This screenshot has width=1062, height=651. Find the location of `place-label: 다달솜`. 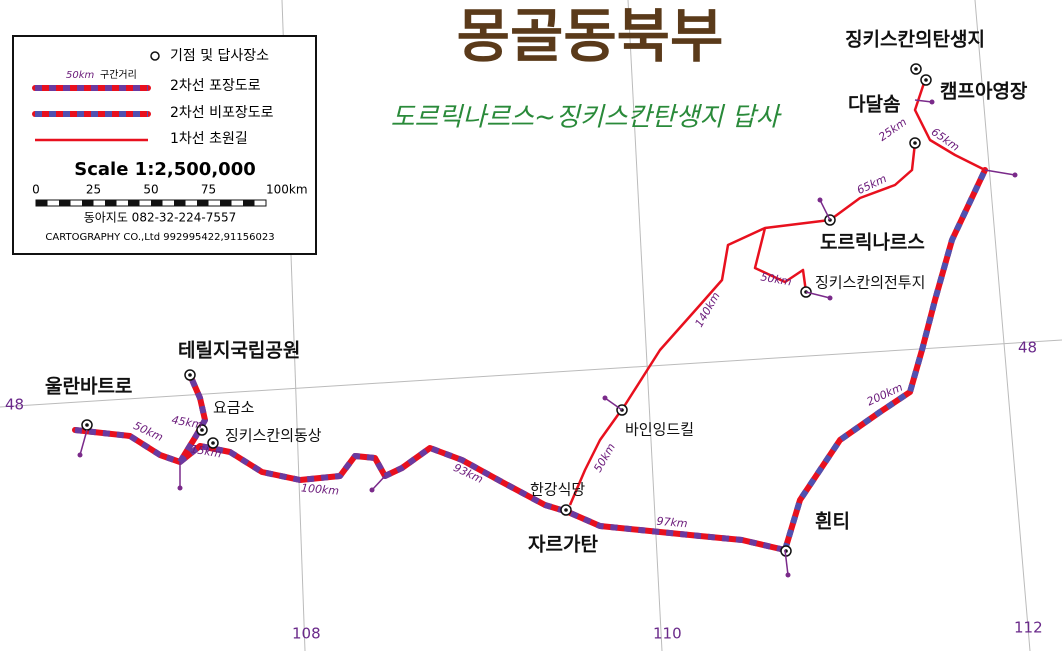

place-label: 다달솜 is located at coordinates (874, 105).